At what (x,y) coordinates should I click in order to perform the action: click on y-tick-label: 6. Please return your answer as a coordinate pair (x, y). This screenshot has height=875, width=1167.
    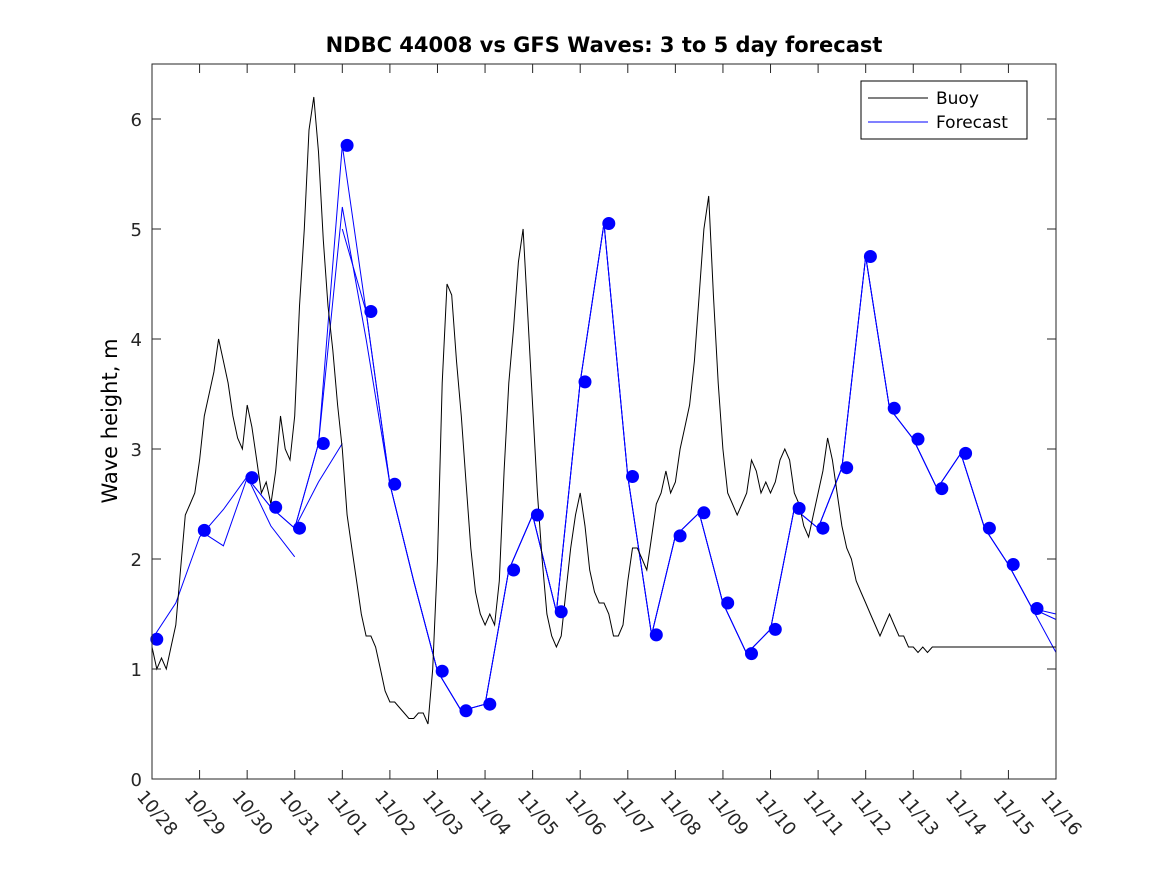
    Looking at the image, I should click on (136, 120).